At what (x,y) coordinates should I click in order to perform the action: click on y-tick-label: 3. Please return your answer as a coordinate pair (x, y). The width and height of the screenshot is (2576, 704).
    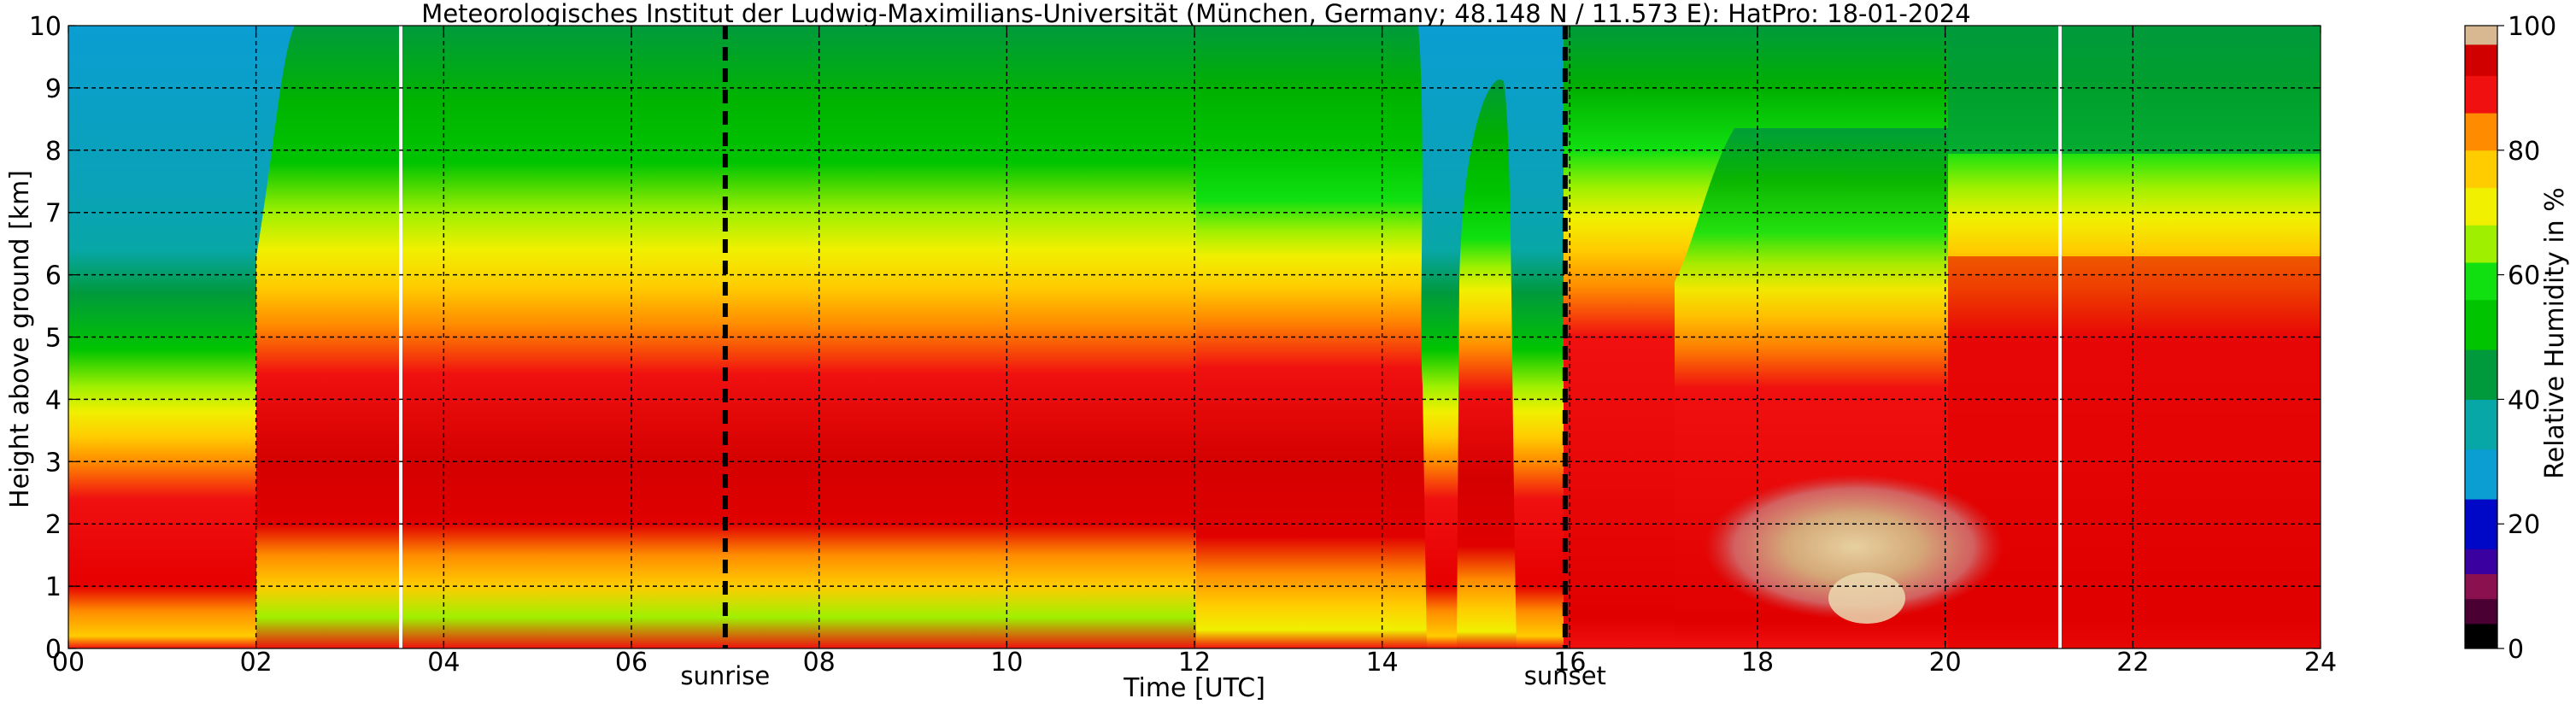
    Looking at the image, I should click on (53, 463).